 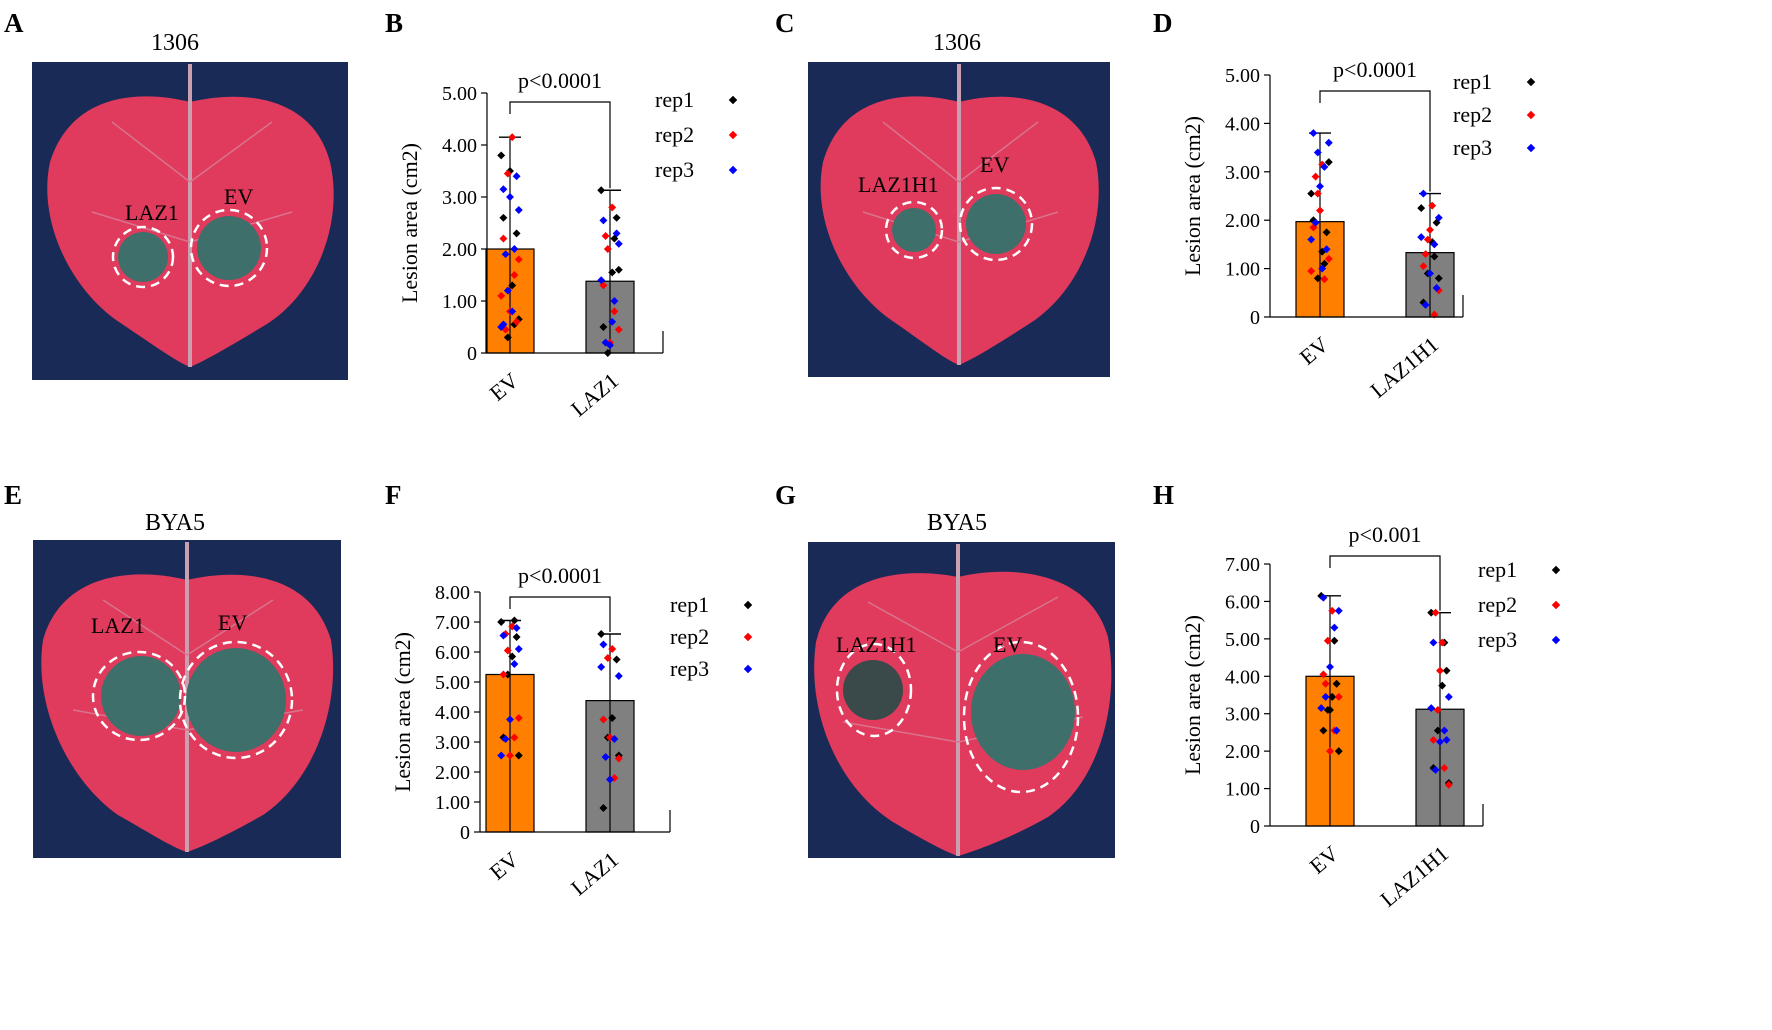 I want to click on legend-label-d-rep2: rep2, so click(x=1472, y=114).